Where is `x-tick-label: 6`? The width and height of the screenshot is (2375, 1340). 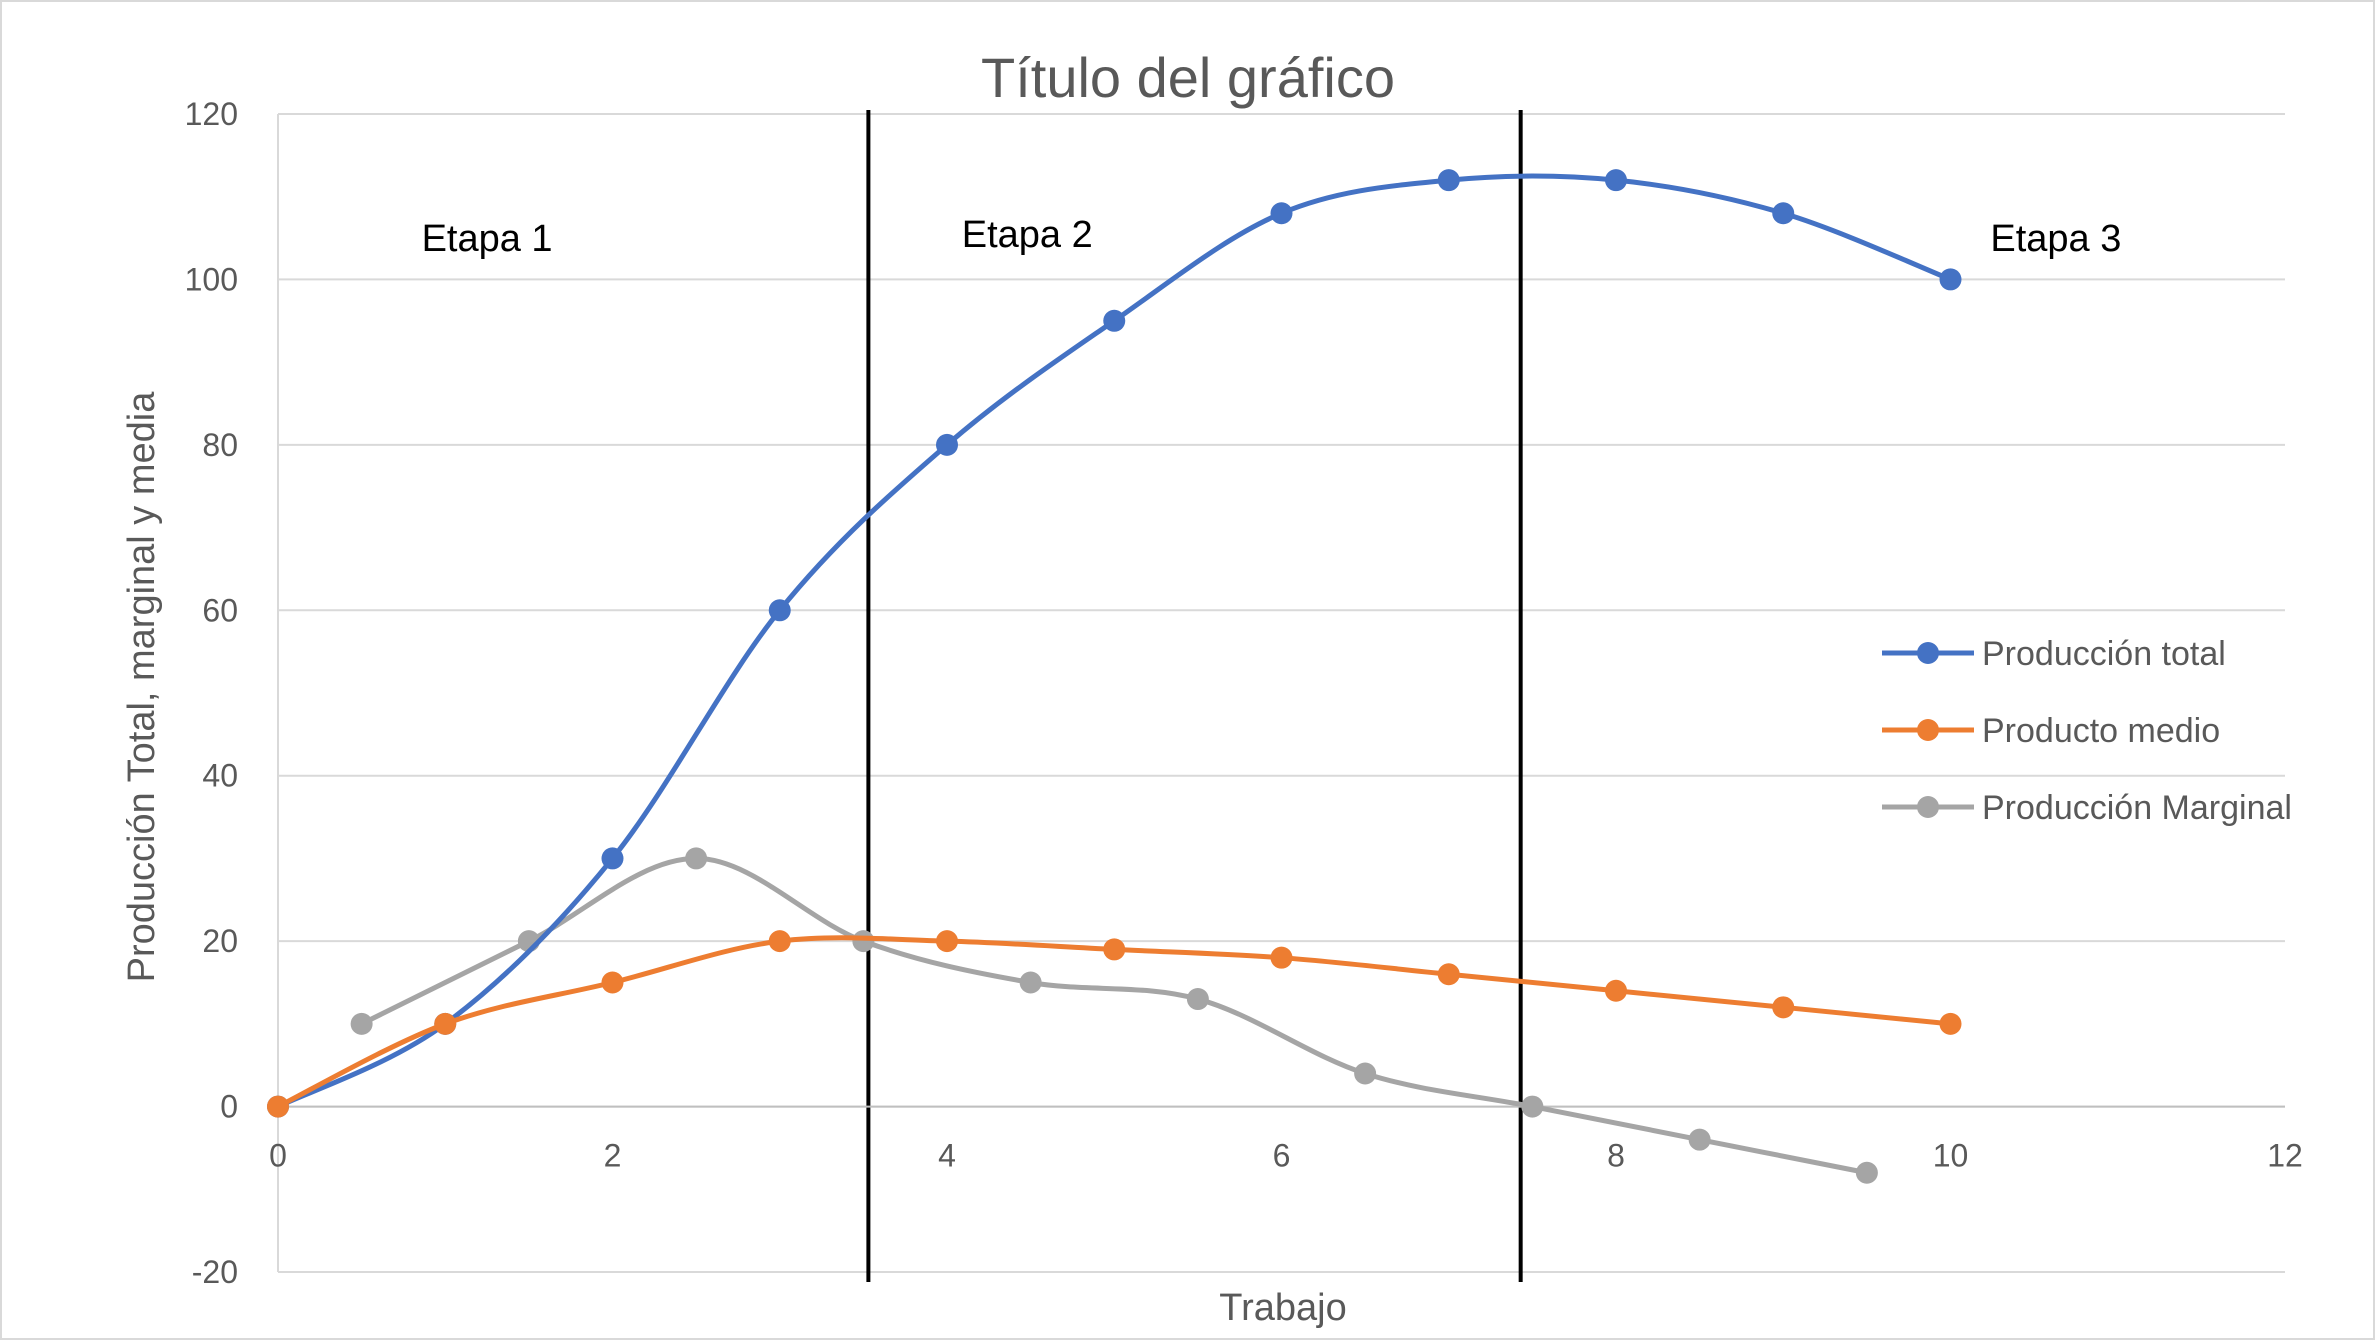 x-tick-label: 6 is located at coordinates (1282, 1156).